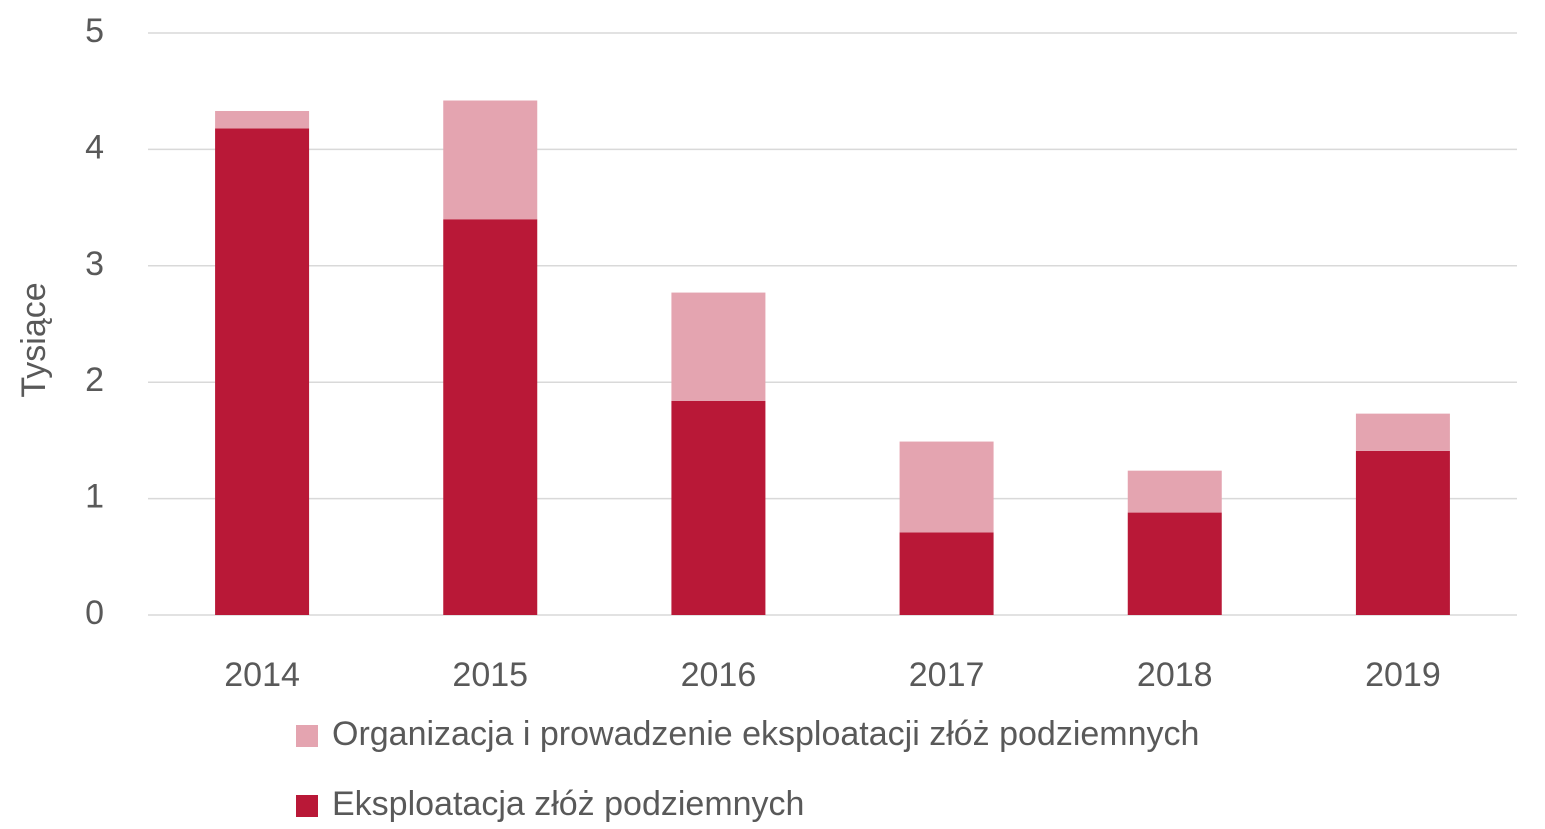 The height and width of the screenshot is (829, 1545). I want to click on y-tick-label: 3, so click(94, 264).